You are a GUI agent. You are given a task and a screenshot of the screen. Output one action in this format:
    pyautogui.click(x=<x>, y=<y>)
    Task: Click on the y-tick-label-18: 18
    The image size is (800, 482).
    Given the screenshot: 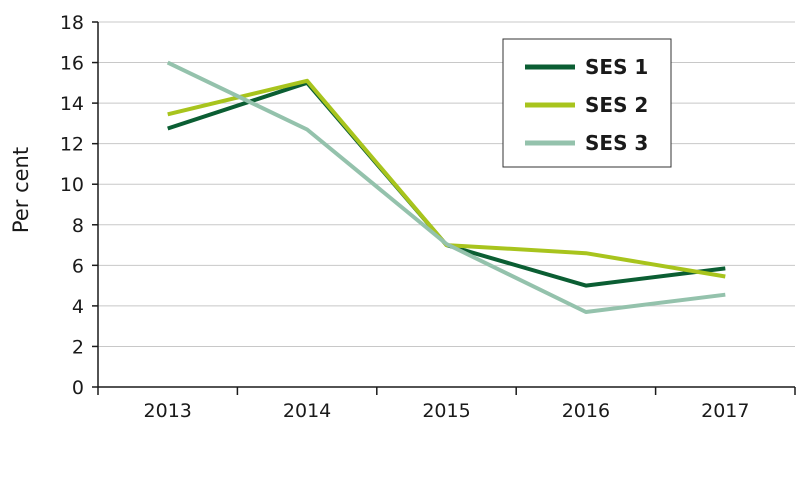 What is the action you would take?
    pyautogui.click(x=72, y=23)
    